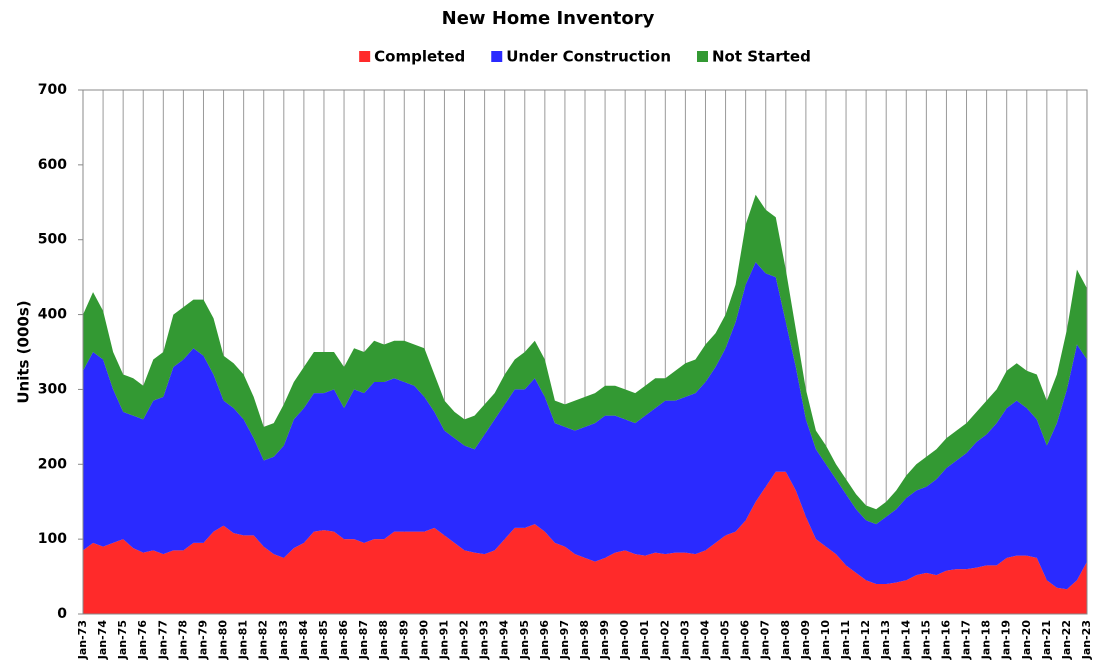 Image resolution: width=1095 pixels, height=671 pixels. Describe the element at coordinates (283, 640) in the screenshot. I see `x-tick-label: Jan-83` at that location.